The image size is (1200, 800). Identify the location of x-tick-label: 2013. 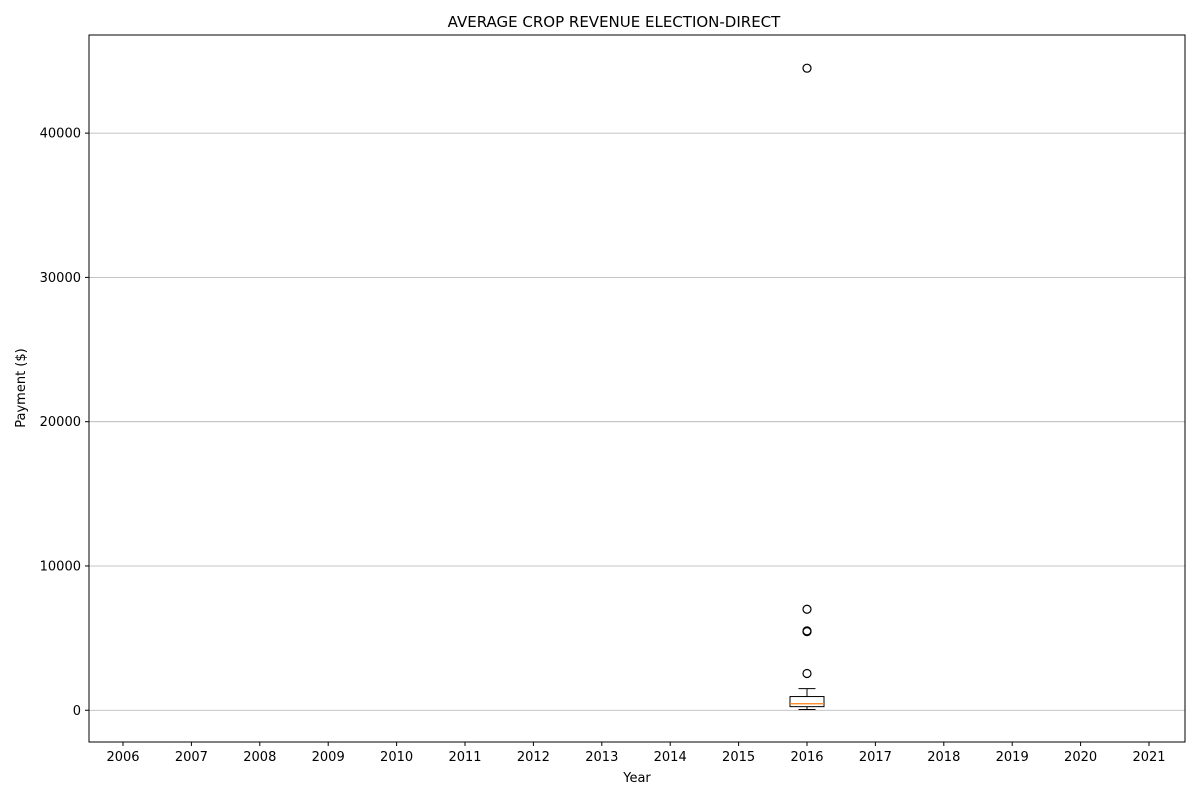
(601, 757).